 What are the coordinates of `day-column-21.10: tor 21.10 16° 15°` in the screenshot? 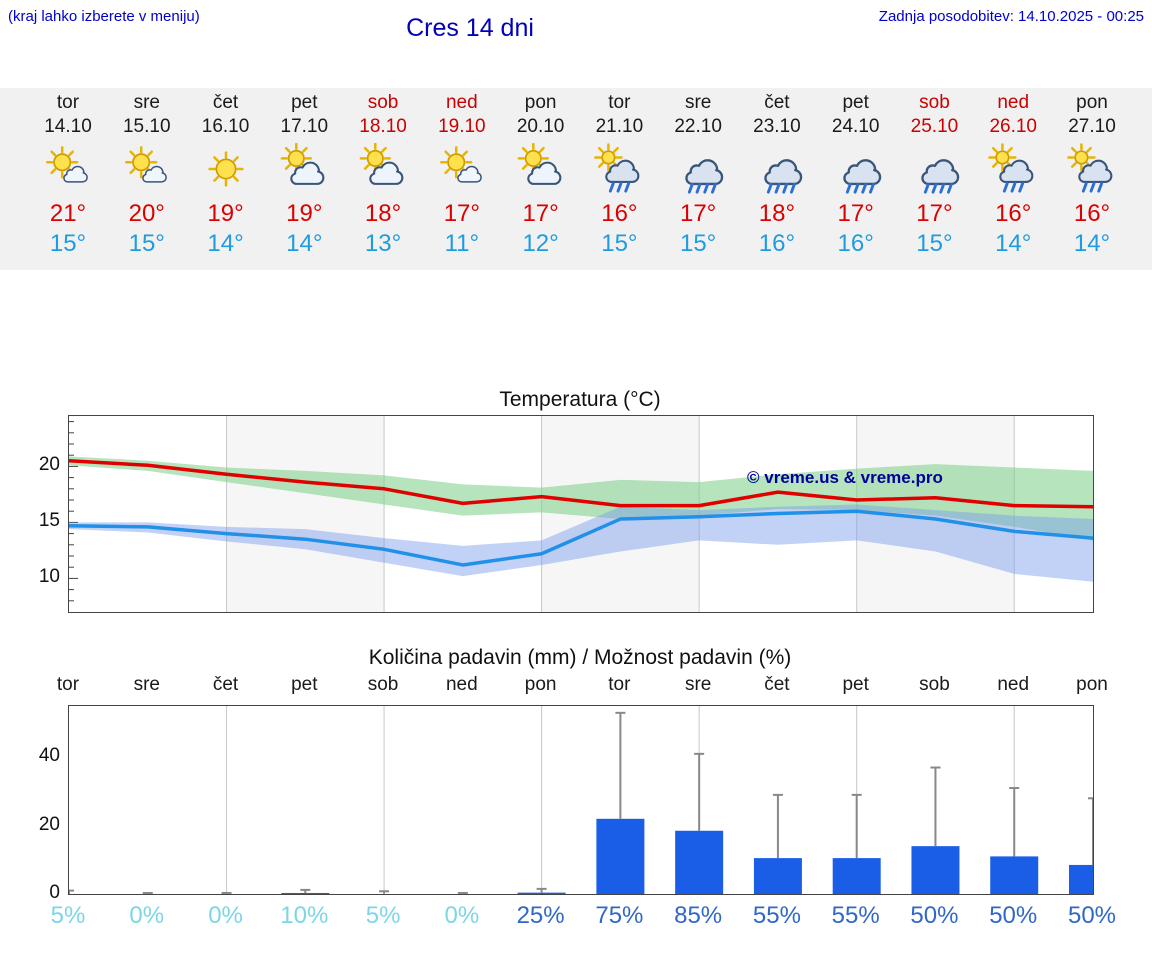 It's located at (619, 179).